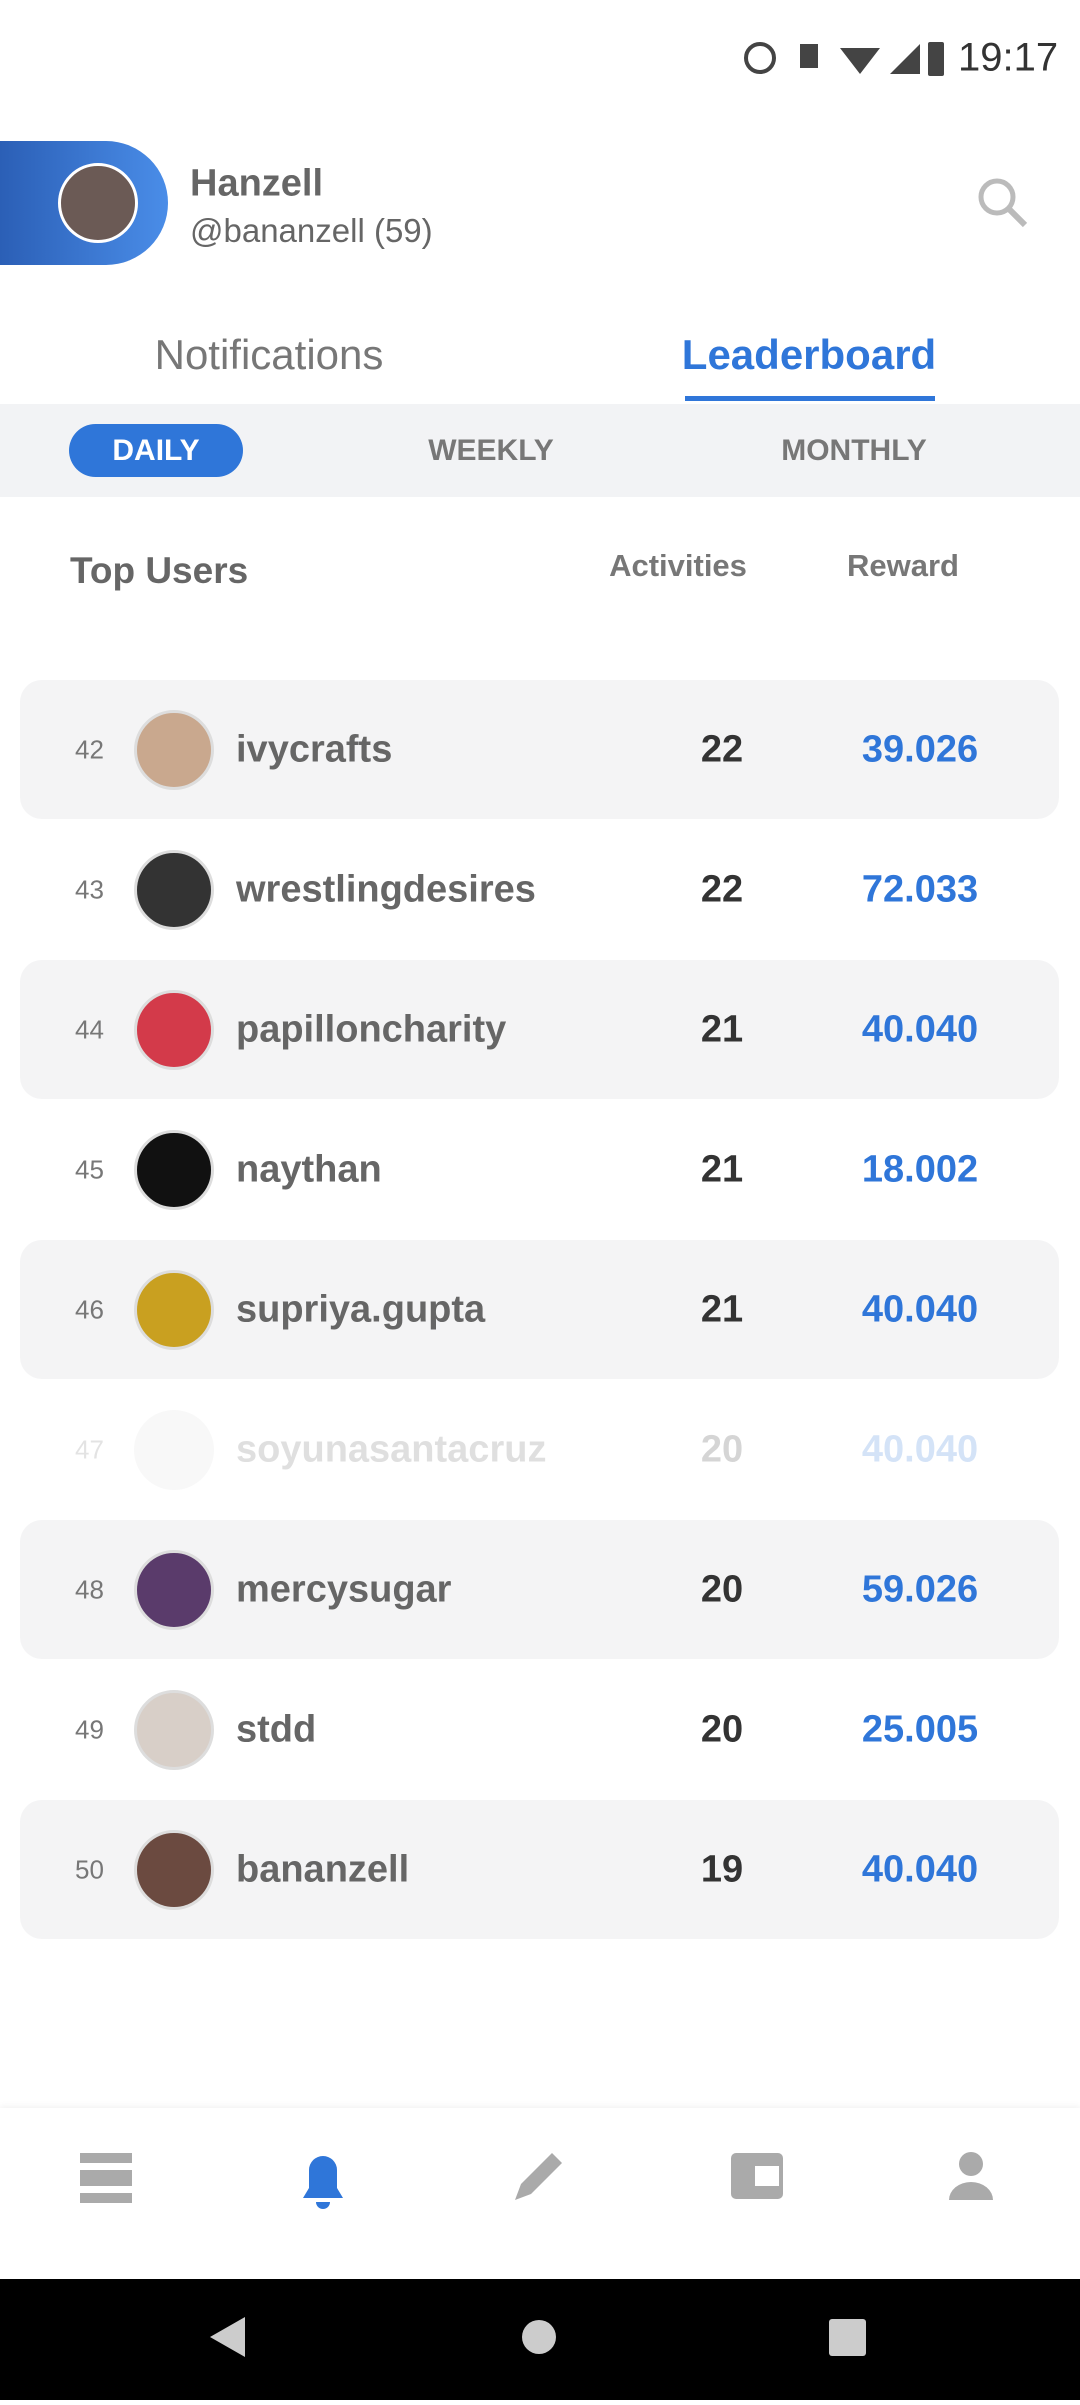 The image size is (1080, 2405). I want to click on username: soyunasantacruz, so click(391, 1449).